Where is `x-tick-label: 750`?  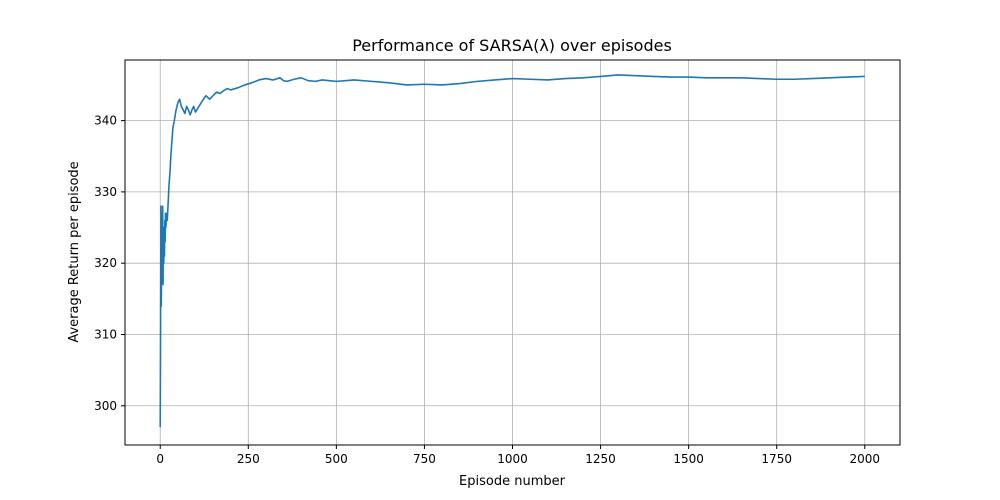
x-tick-label: 750 is located at coordinates (424, 459).